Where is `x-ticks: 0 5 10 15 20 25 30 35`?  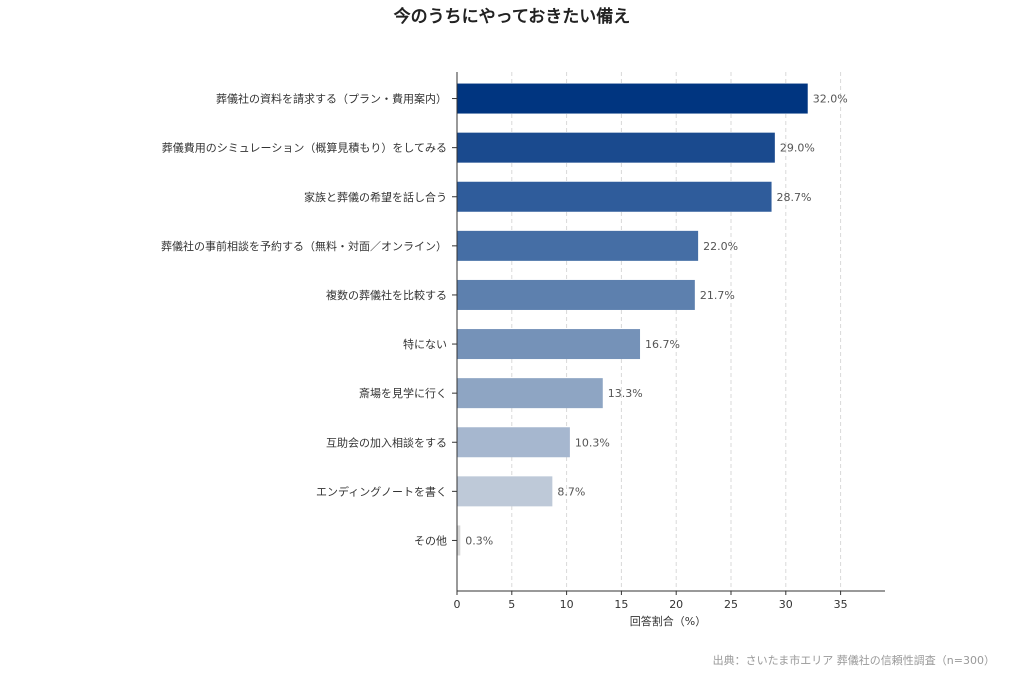 x-ticks: 0 5 10 15 20 25 30 35 is located at coordinates (651, 601).